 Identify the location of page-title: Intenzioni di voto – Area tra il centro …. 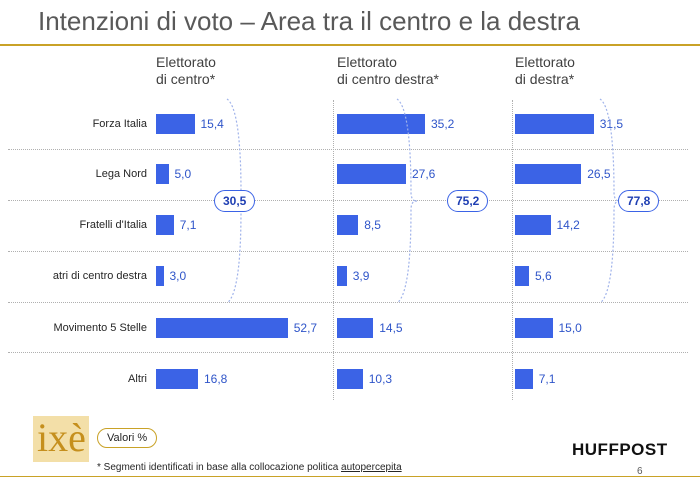
(309, 21).